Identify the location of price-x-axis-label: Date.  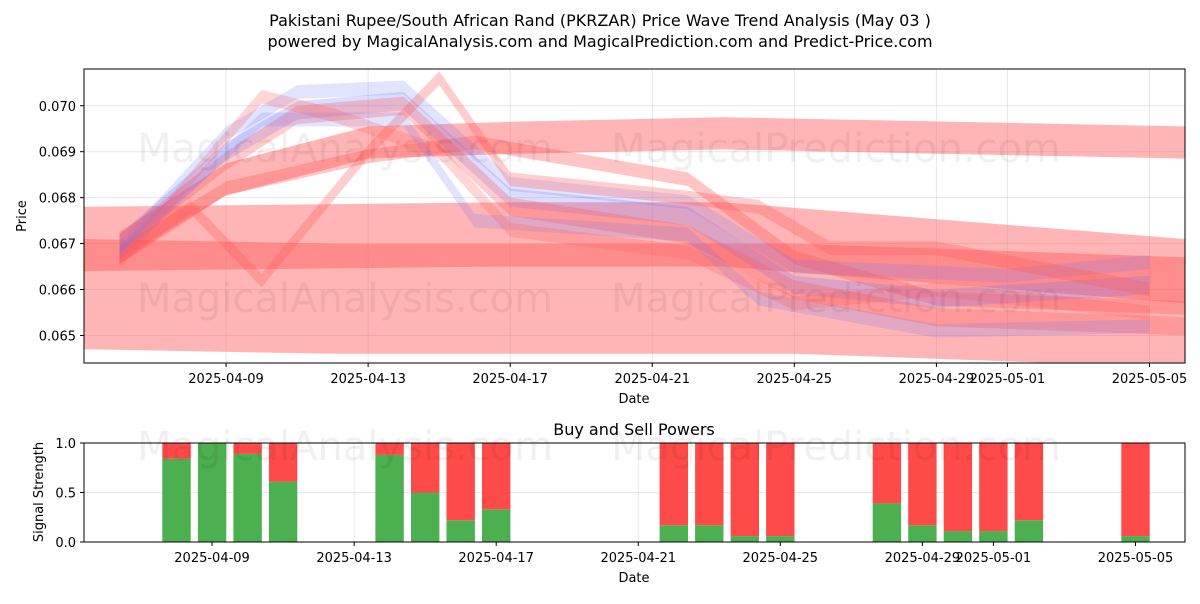
(633, 399).